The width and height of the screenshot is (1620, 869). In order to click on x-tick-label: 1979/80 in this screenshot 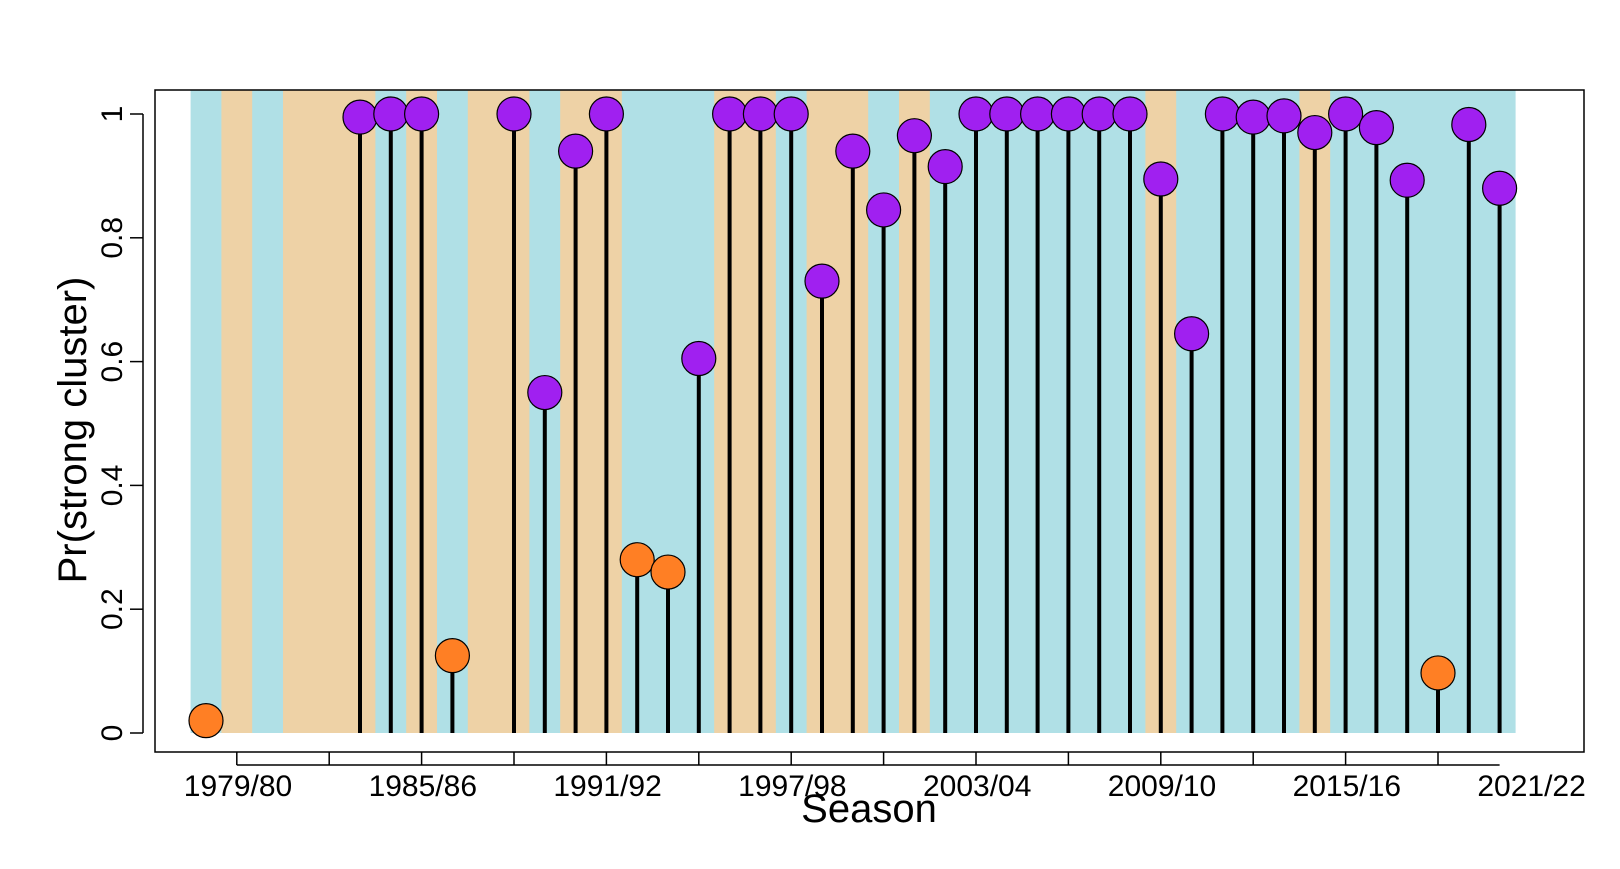, I will do `click(238, 786)`.